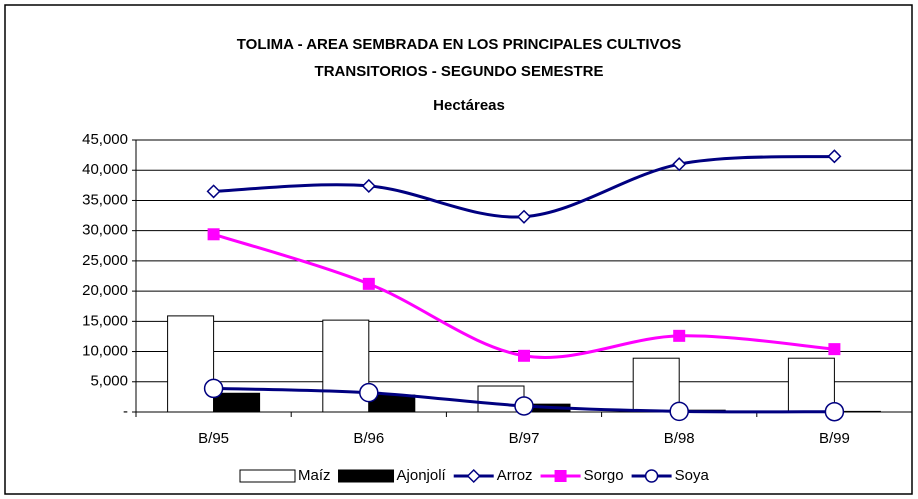 Image resolution: width=918 pixels, height=499 pixels. I want to click on y-tick-label: 45,000, so click(105, 139).